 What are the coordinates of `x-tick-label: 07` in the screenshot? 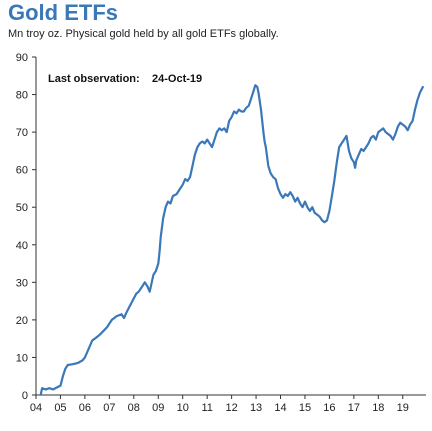 It's located at (109, 408).